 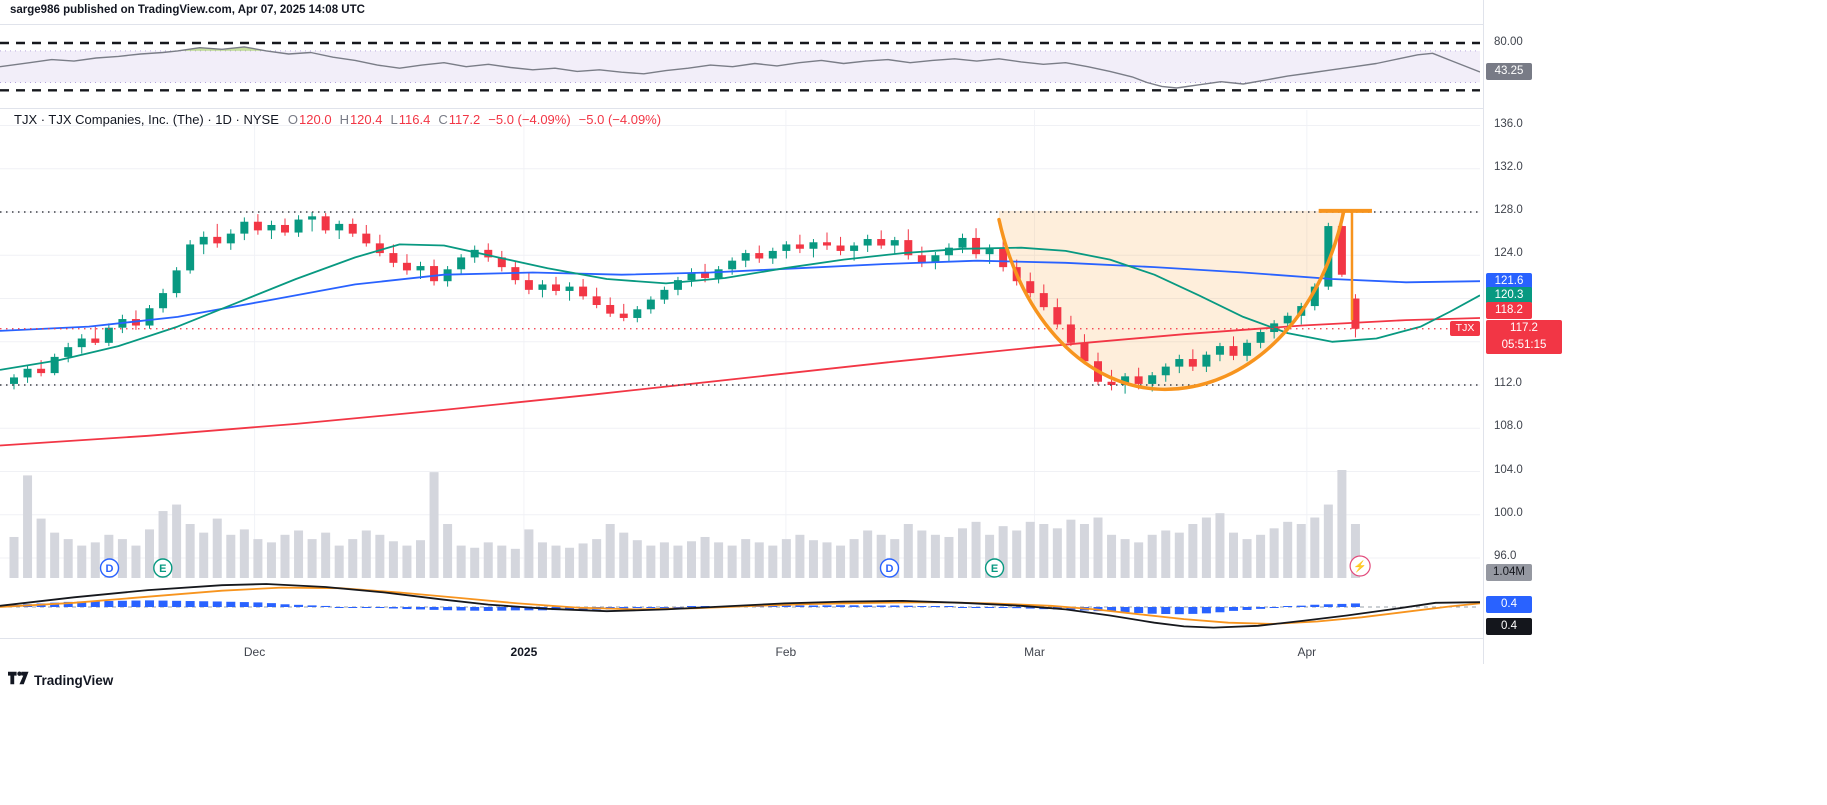 I want to click on ma-200-line, so click(x=740, y=382).